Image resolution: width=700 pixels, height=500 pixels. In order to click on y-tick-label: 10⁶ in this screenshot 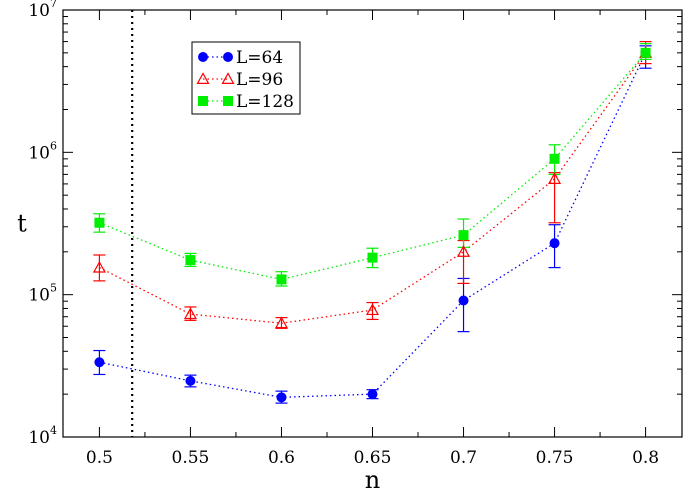, I will do `click(42, 151)`.